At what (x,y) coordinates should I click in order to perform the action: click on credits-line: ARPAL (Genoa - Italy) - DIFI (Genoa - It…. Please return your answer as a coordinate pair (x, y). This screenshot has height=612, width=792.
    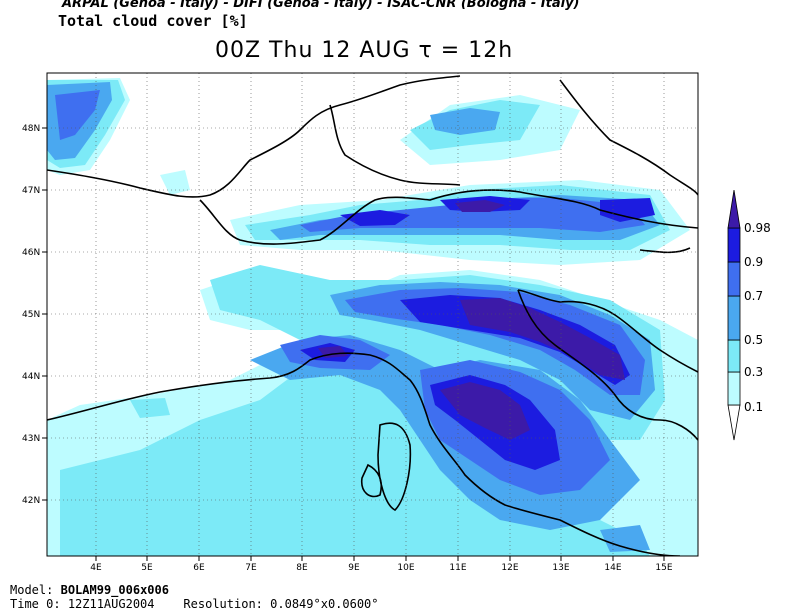
    Looking at the image, I should click on (321, 5).